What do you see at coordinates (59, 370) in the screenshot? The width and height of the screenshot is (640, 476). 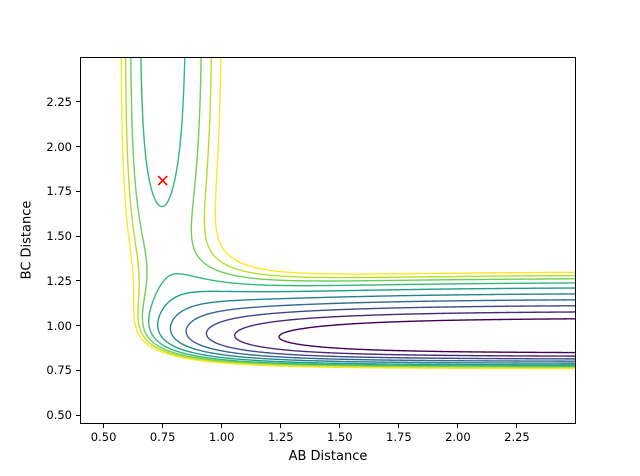 I see `y-tick-label: 0.75` at bounding box center [59, 370].